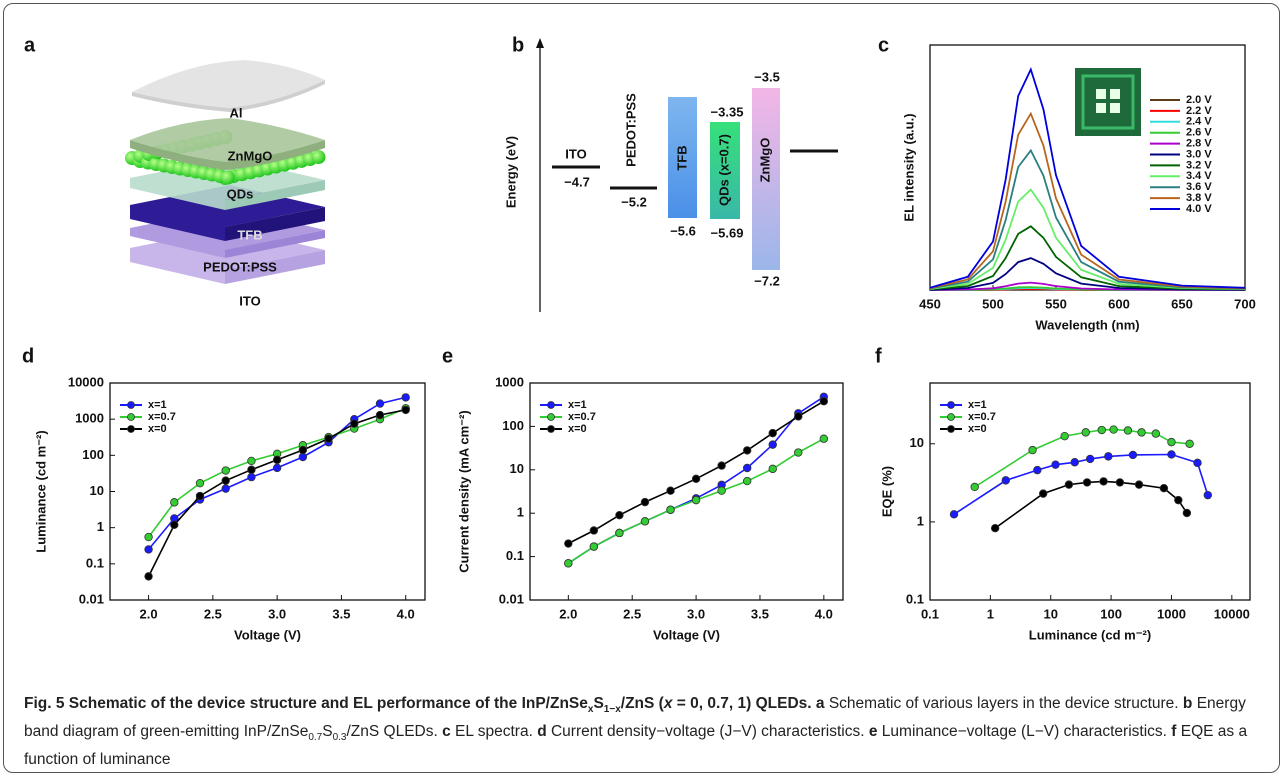 The image size is (1285, 778). I want to click on x-axis-title: Wavelength (nm), so click(1087, 324).